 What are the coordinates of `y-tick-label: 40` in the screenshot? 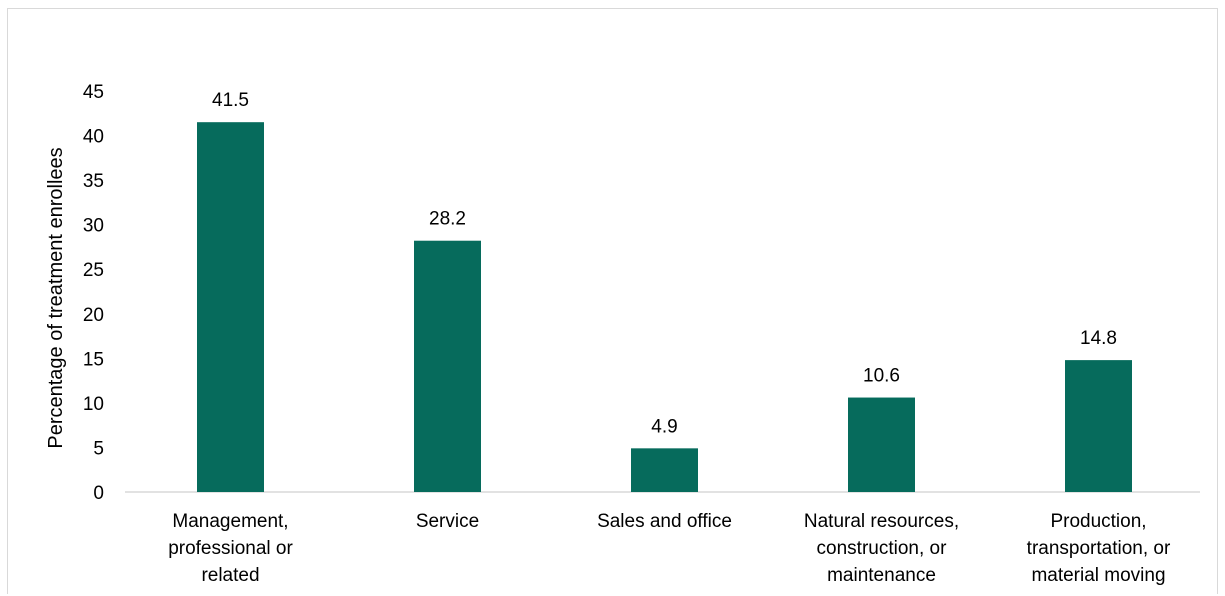 It's located at (93, 137).